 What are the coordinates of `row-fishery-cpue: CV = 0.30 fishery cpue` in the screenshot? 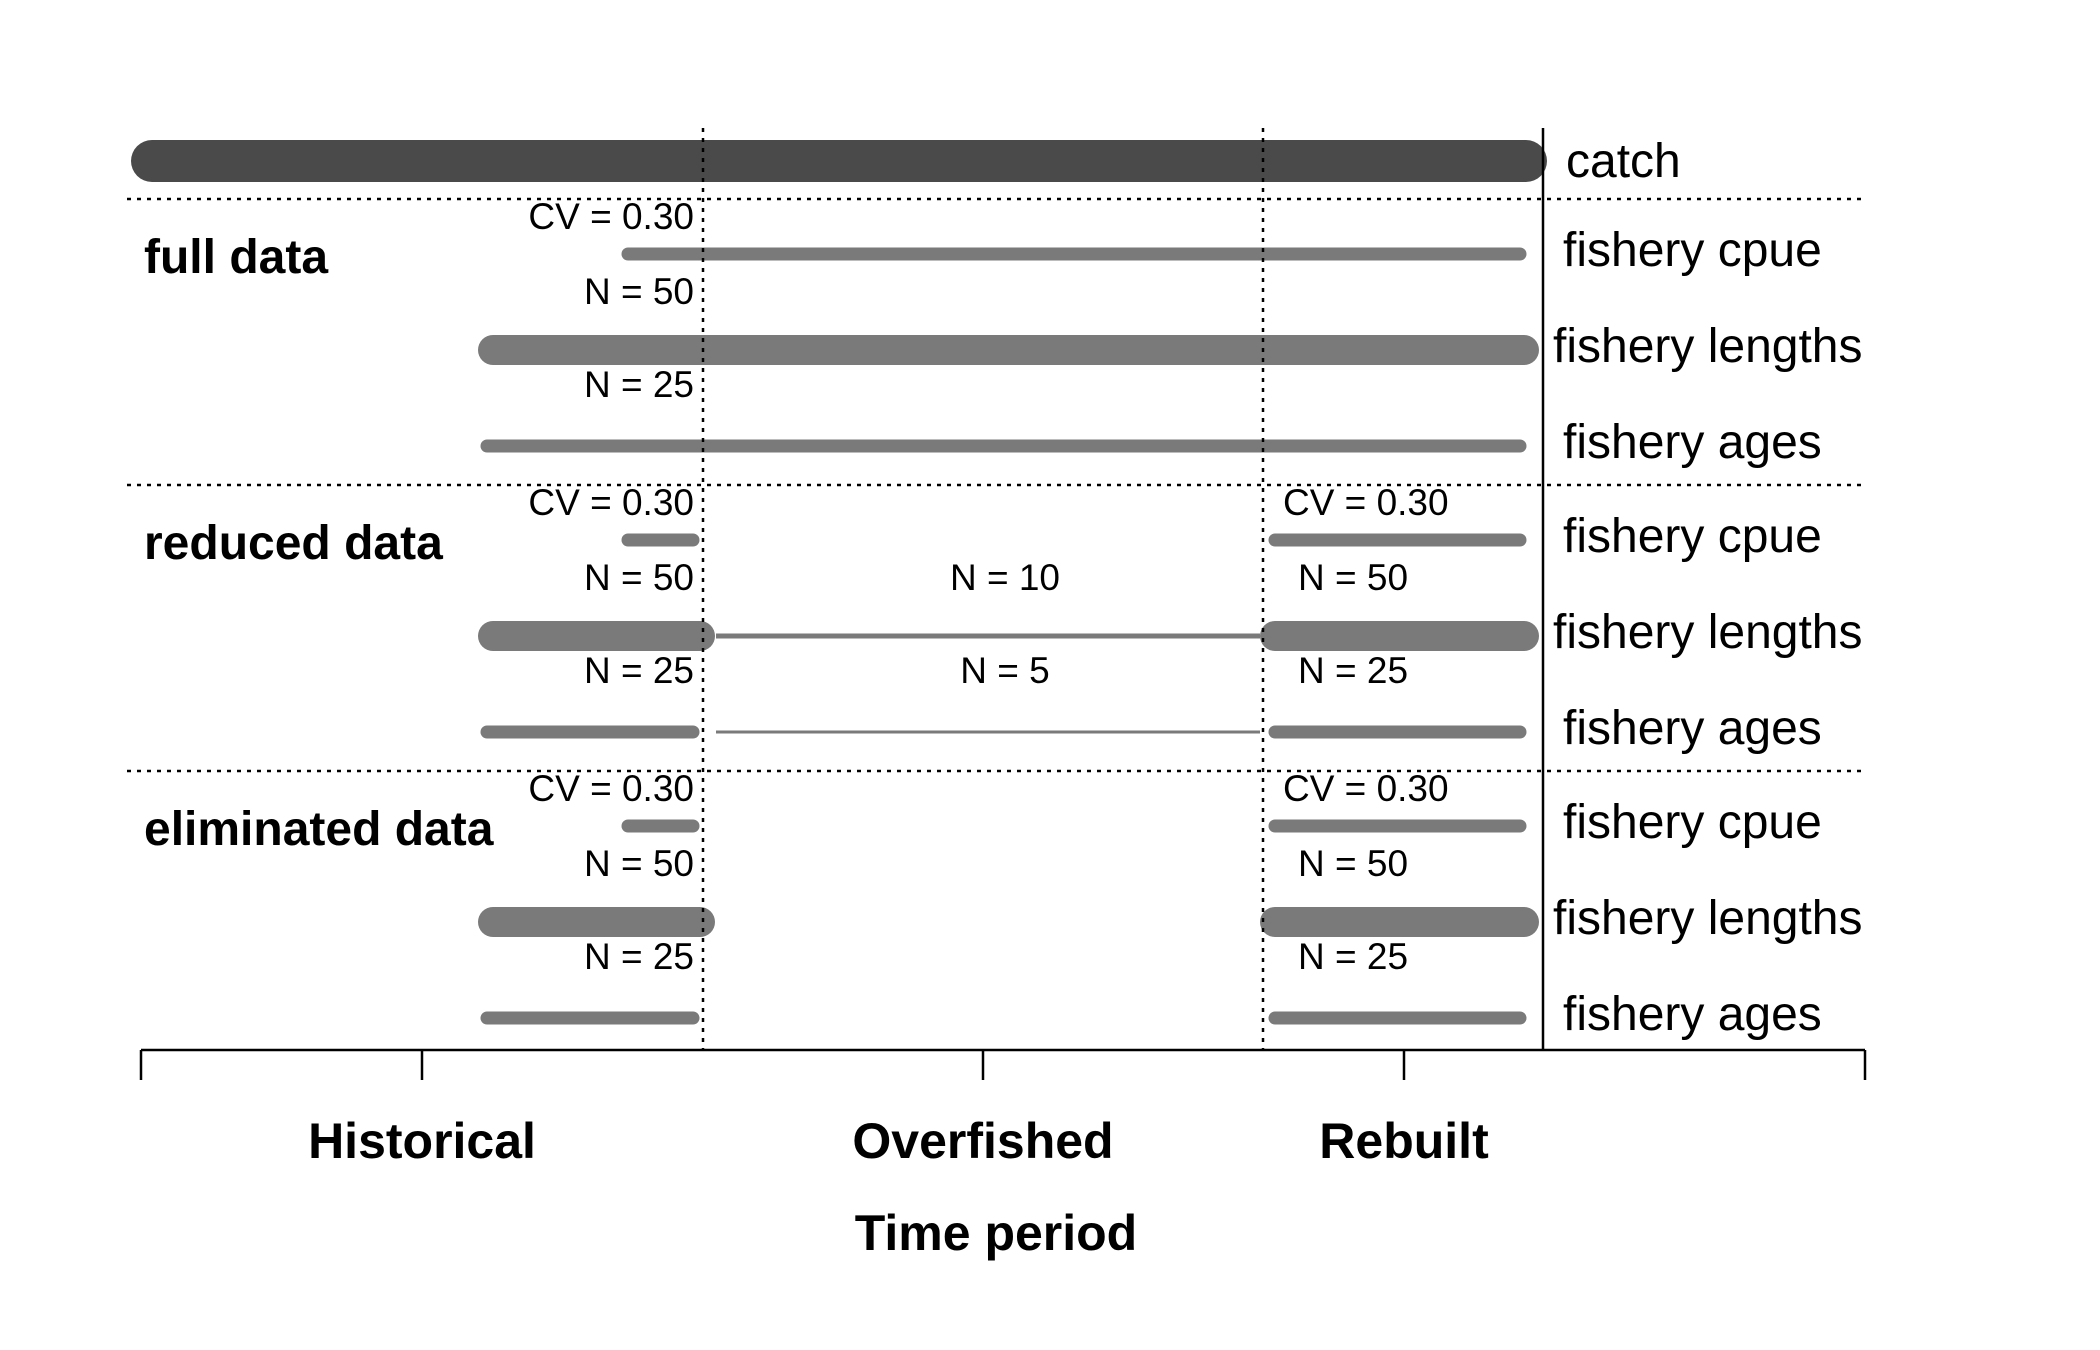 It's located at (1174, 236).